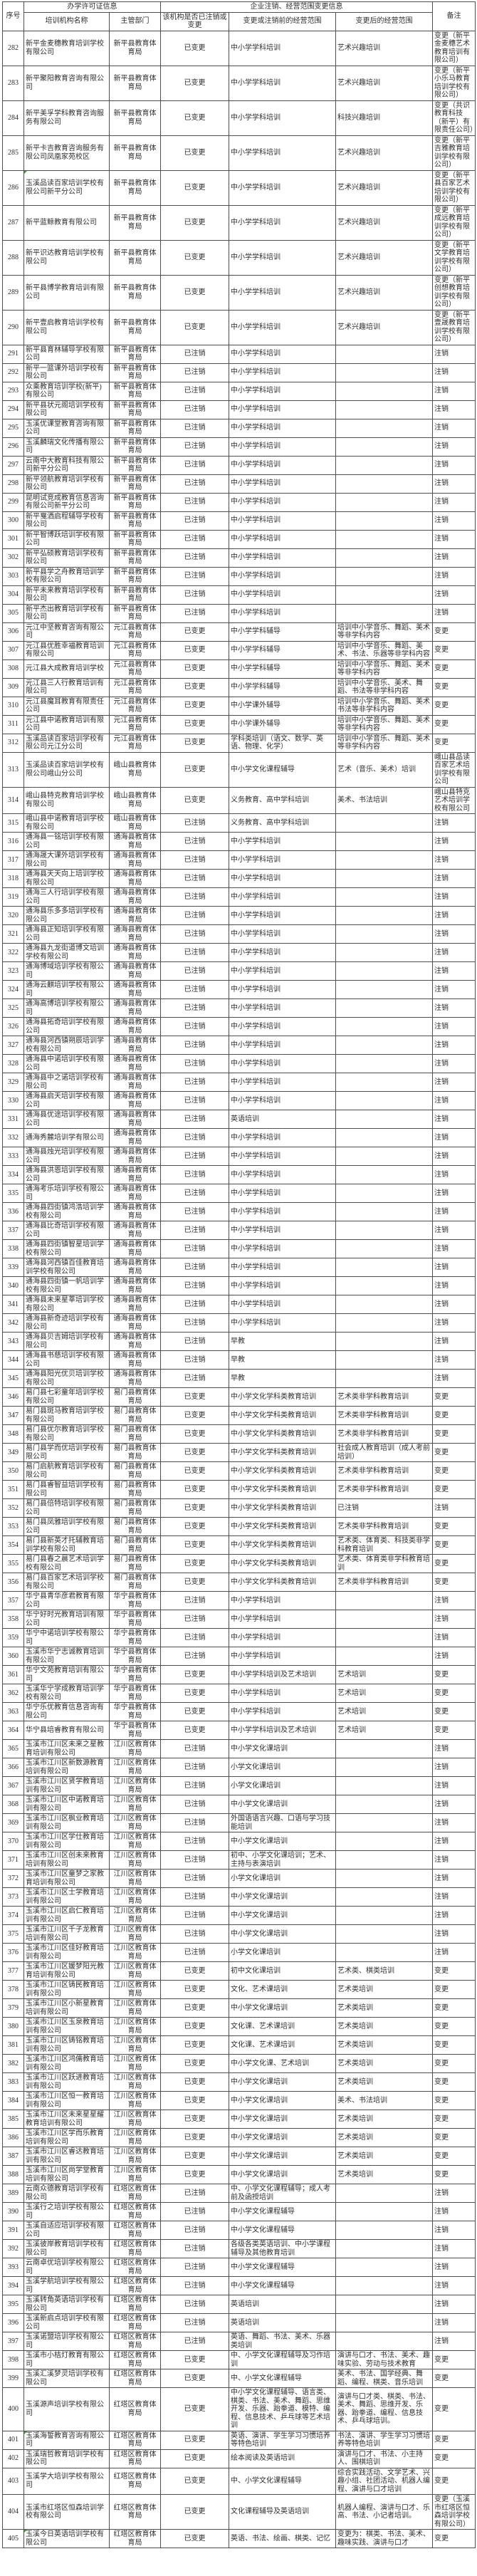  Describe the element at coordinates (239, 428) in the screenshot. I see `table-row: 295 玉溪优课堂教育咨询有限公司 新平县教育体育局 已注销 中小学学科培训 注销` at that location.